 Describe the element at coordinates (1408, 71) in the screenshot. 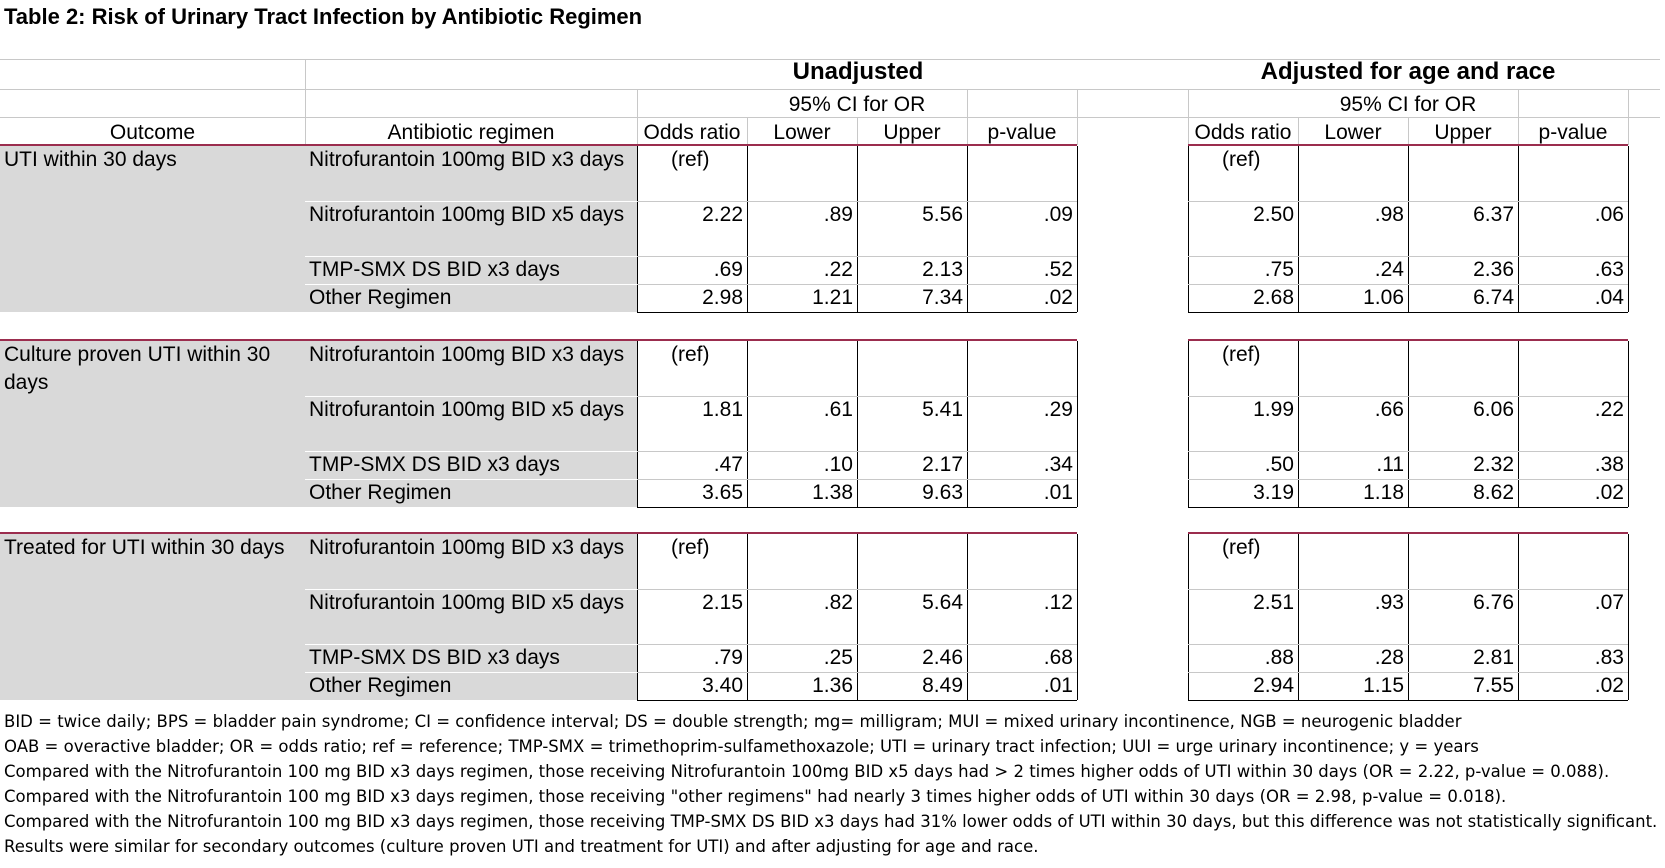

I see `adjusted-header: Adjusted for age and race` at that location.